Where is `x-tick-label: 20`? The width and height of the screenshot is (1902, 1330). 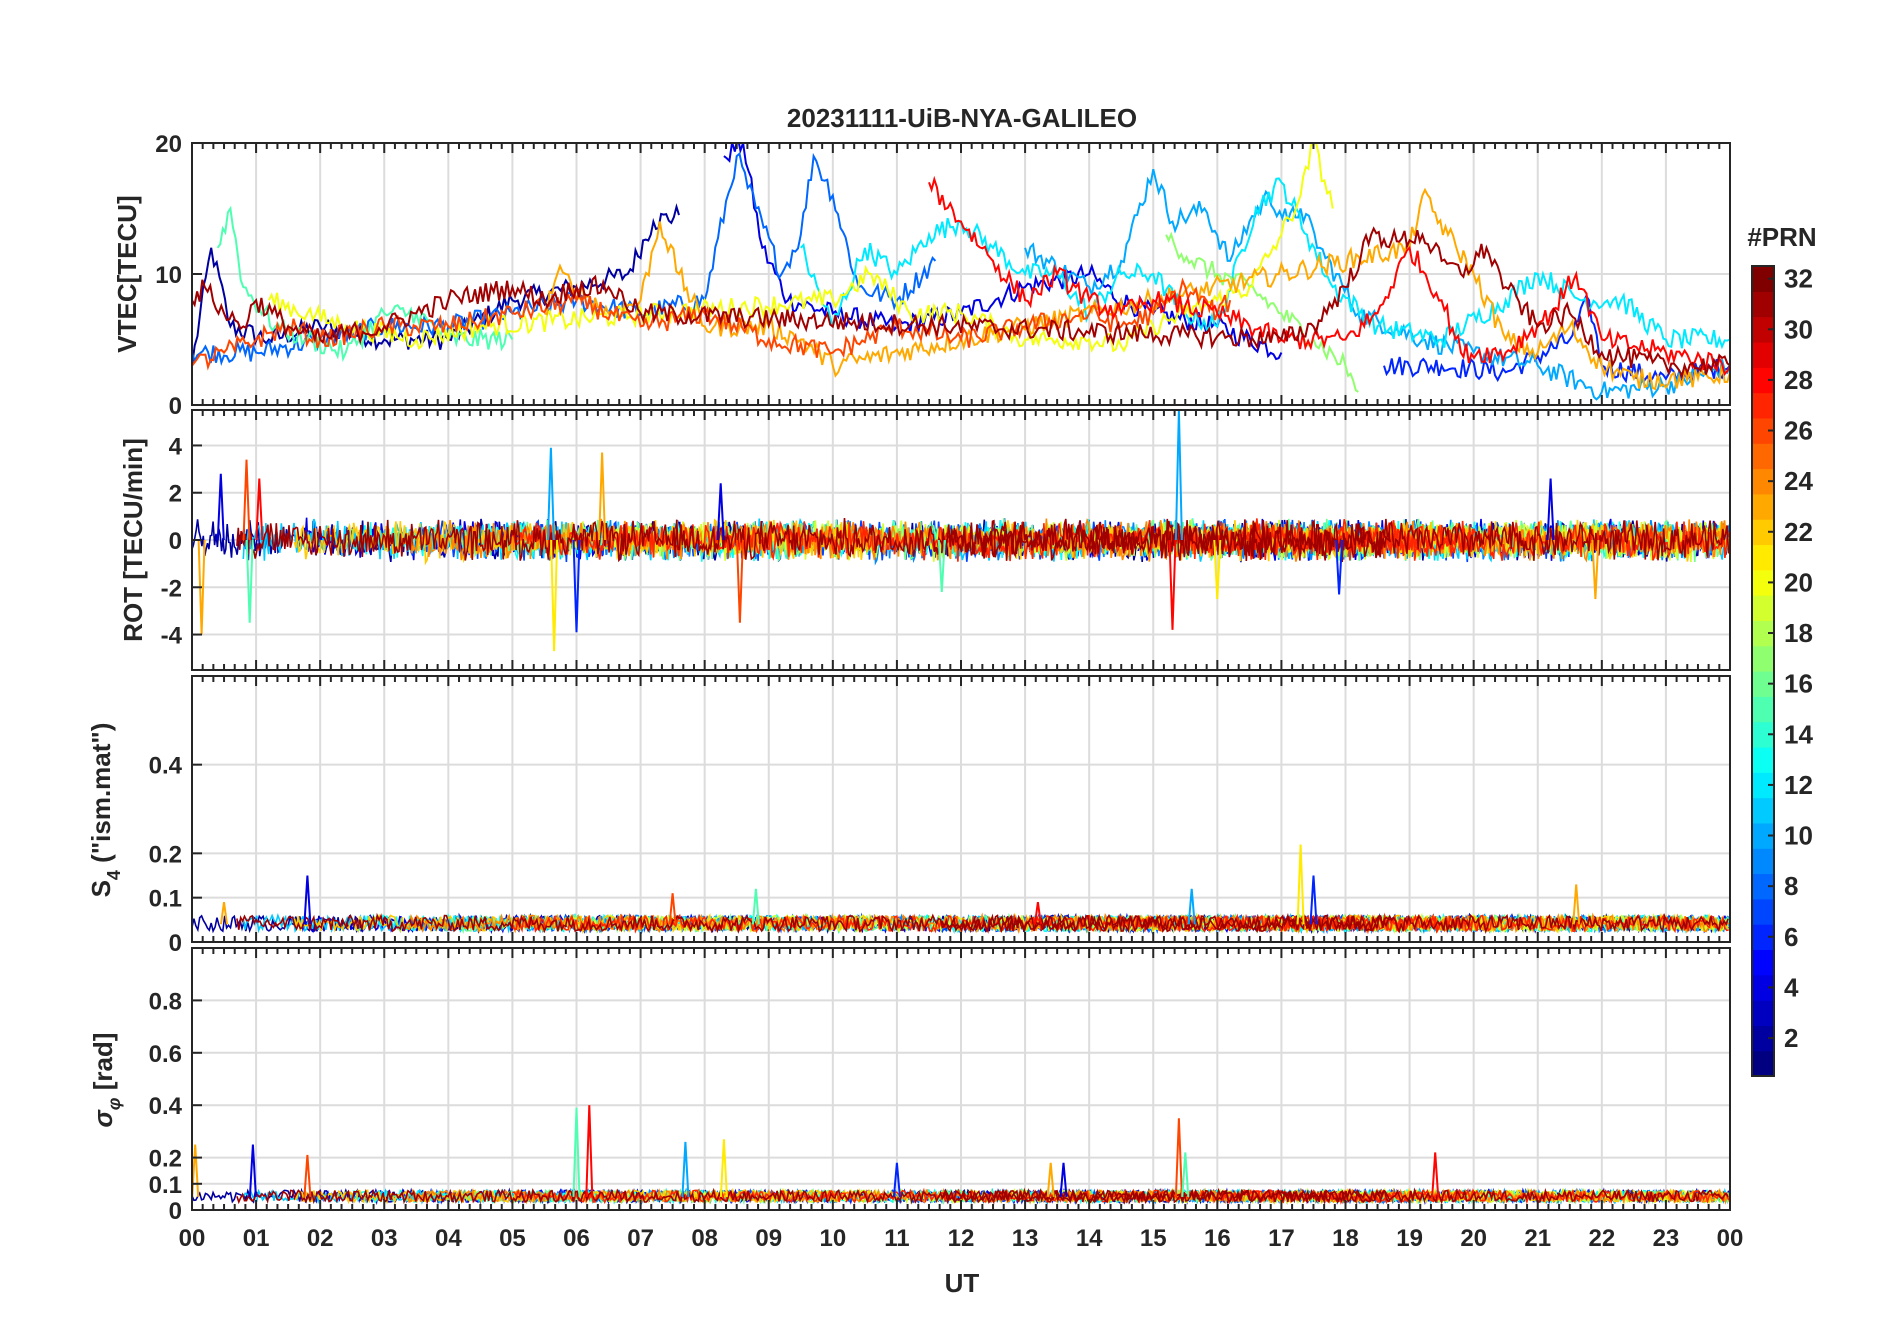 x-tick-label: 20 is located at coordinates (1473, 1238).